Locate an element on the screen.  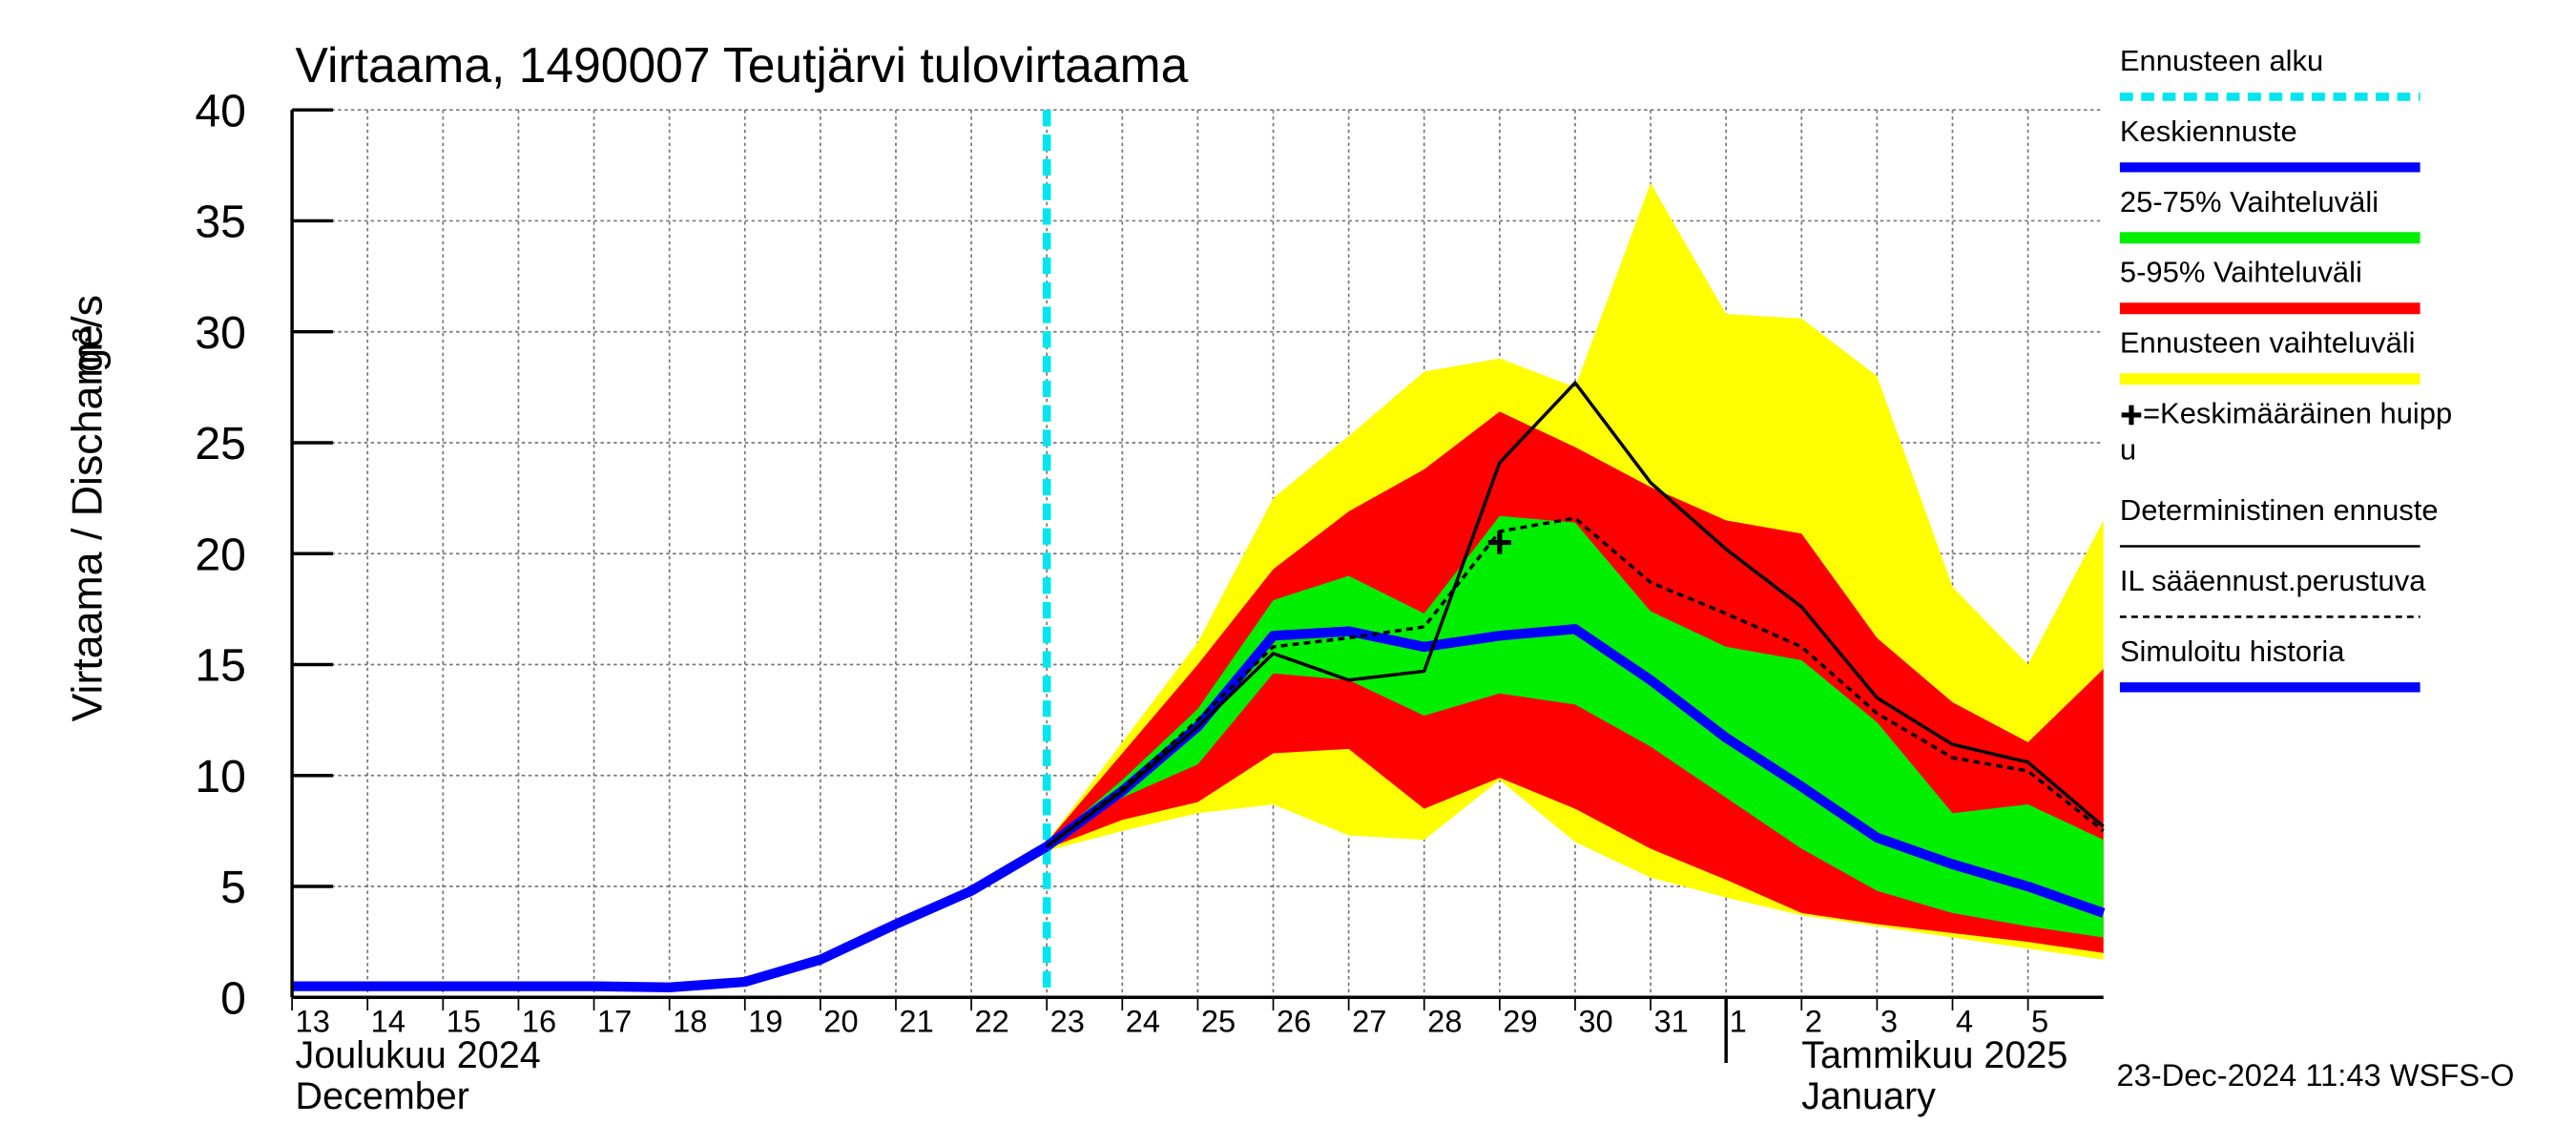
legend-label: =Keskimääräinen huipp is located at coordinates (2297, 414).